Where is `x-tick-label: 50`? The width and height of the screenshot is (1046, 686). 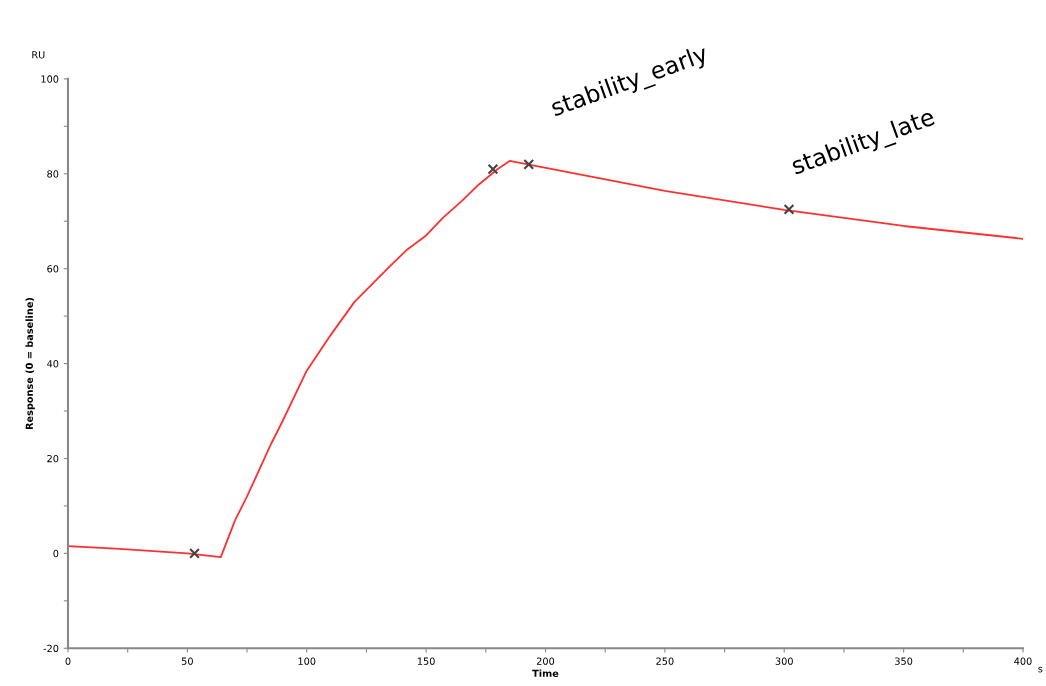
x-tick-label: 50 is located at coordinates (187, 661).